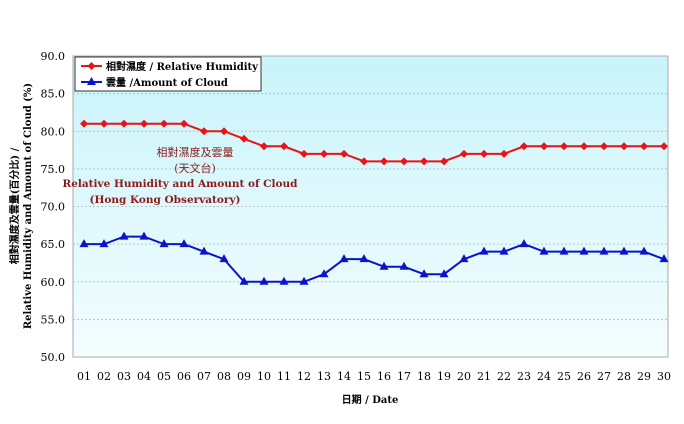  What do you see at coordinates (584, 376) in the screenshot?
I see `x-tick-label: 26` at bounding box center [584, 376].